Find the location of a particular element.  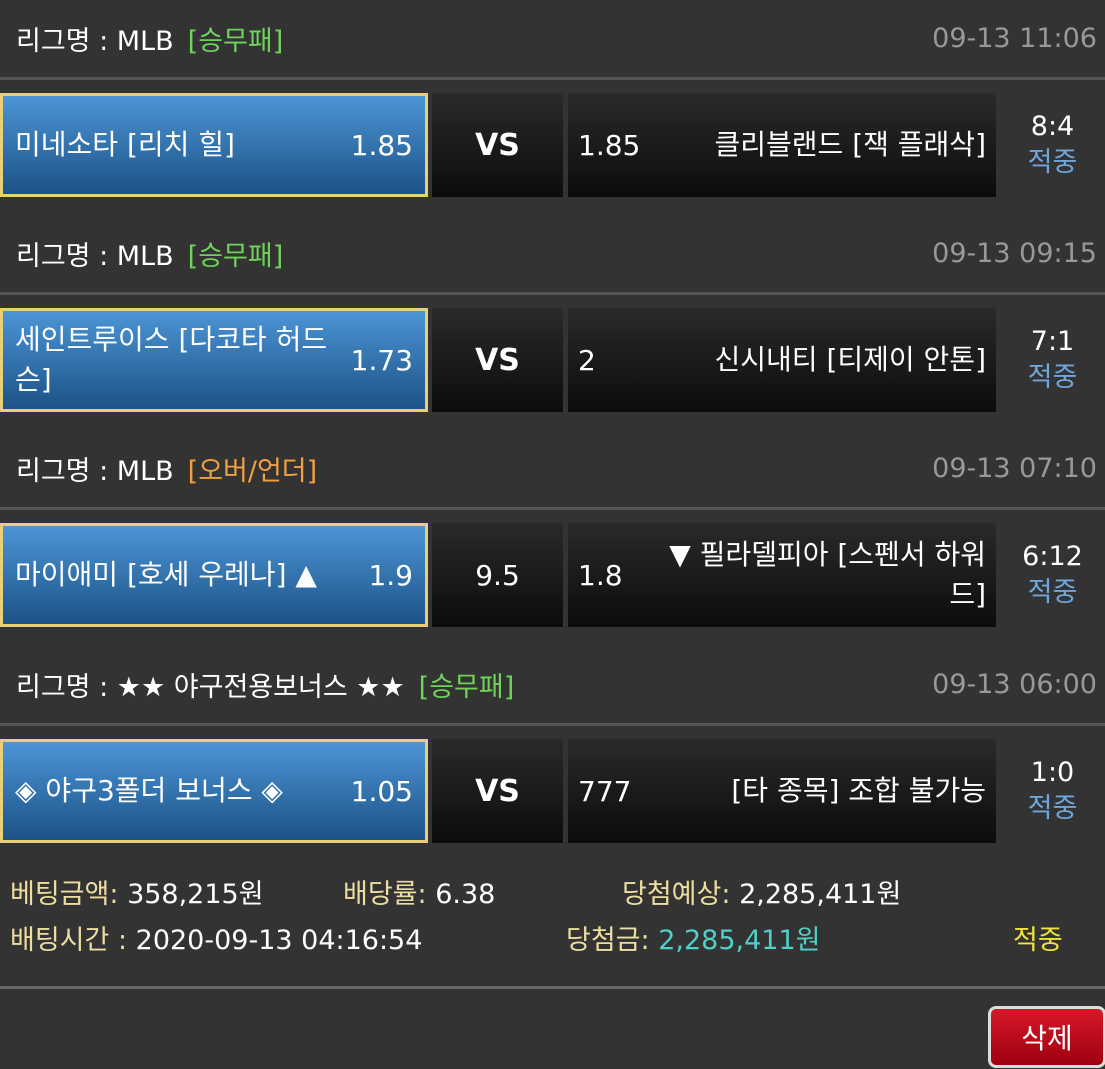

league-header: 리그명 : MLB [오버/언더] 09-13 07:10 is located at coordinates (552, 470).